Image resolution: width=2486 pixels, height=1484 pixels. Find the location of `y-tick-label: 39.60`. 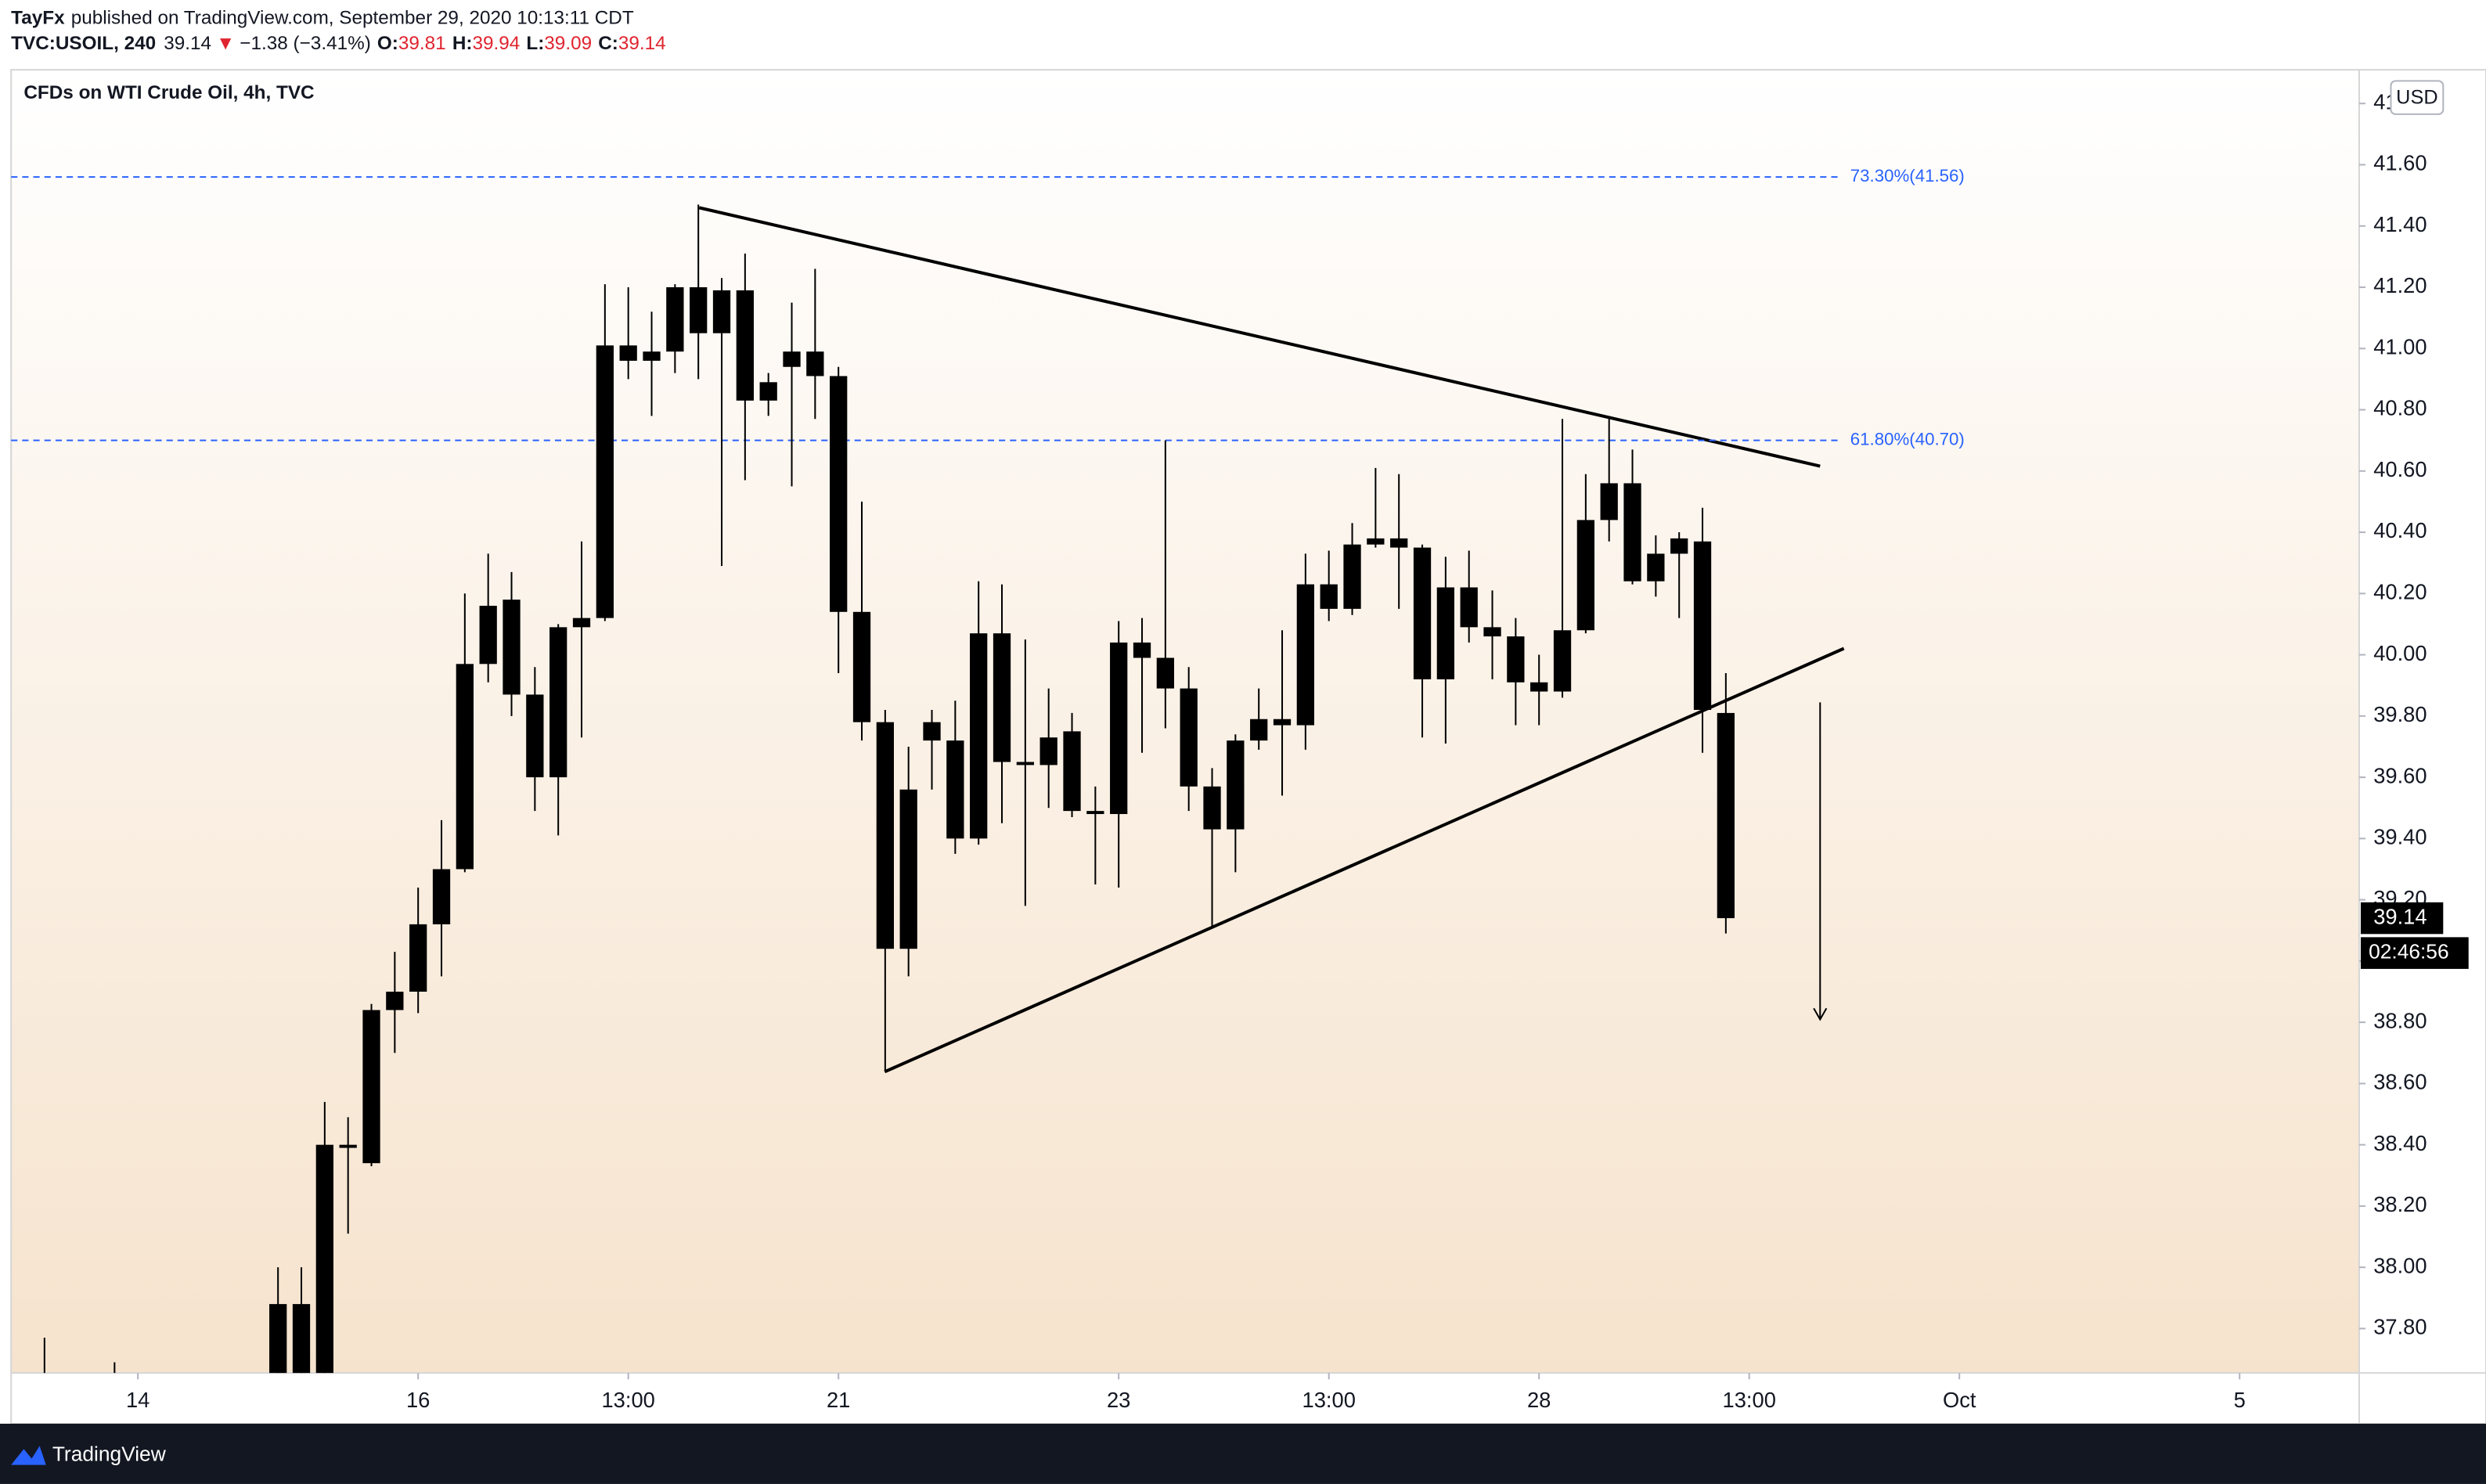

y-tick-label: 39.60 is located at coordinates (2400, 775).